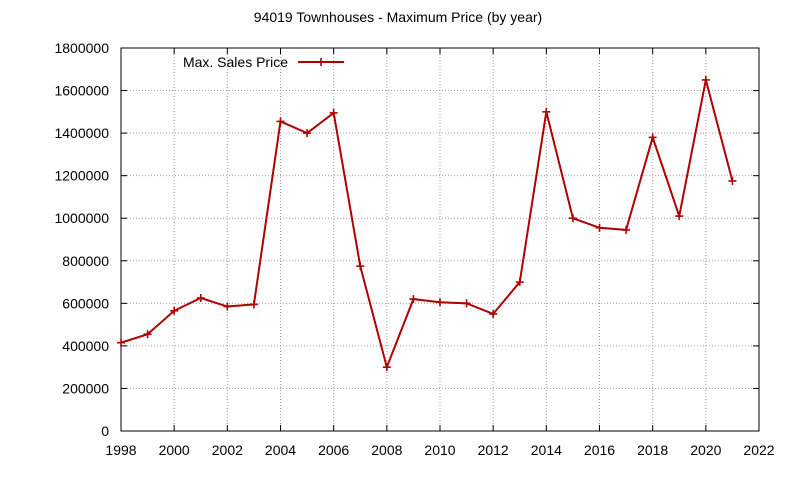  Describe the element at coordinates (758, 450) in the screenshot. I see `x-tick-label: 2022` at that location.